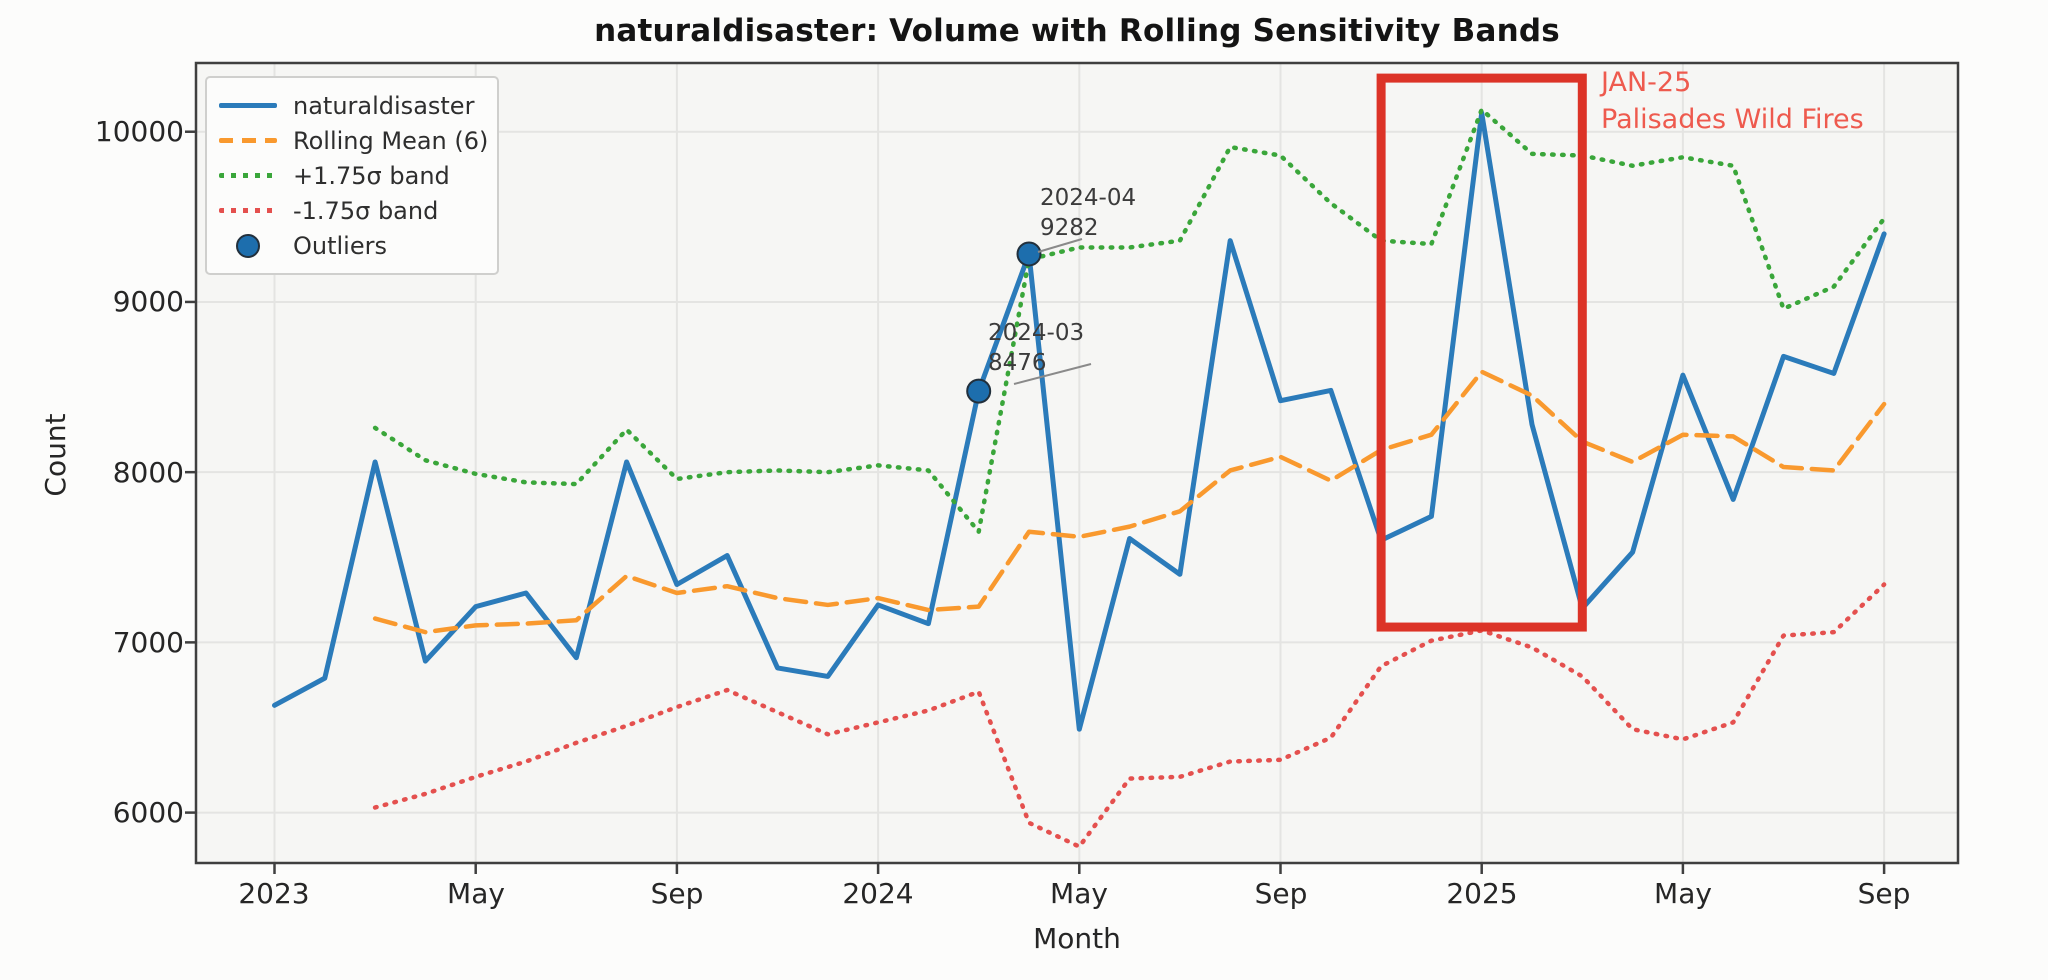 Image resolution: width=2048 pixels, height=980 pixels. What do you see at coordinates (248, 210) in the screenshot?
I see `legend-red-dotted-swatch` at bounding box center [248, 210].